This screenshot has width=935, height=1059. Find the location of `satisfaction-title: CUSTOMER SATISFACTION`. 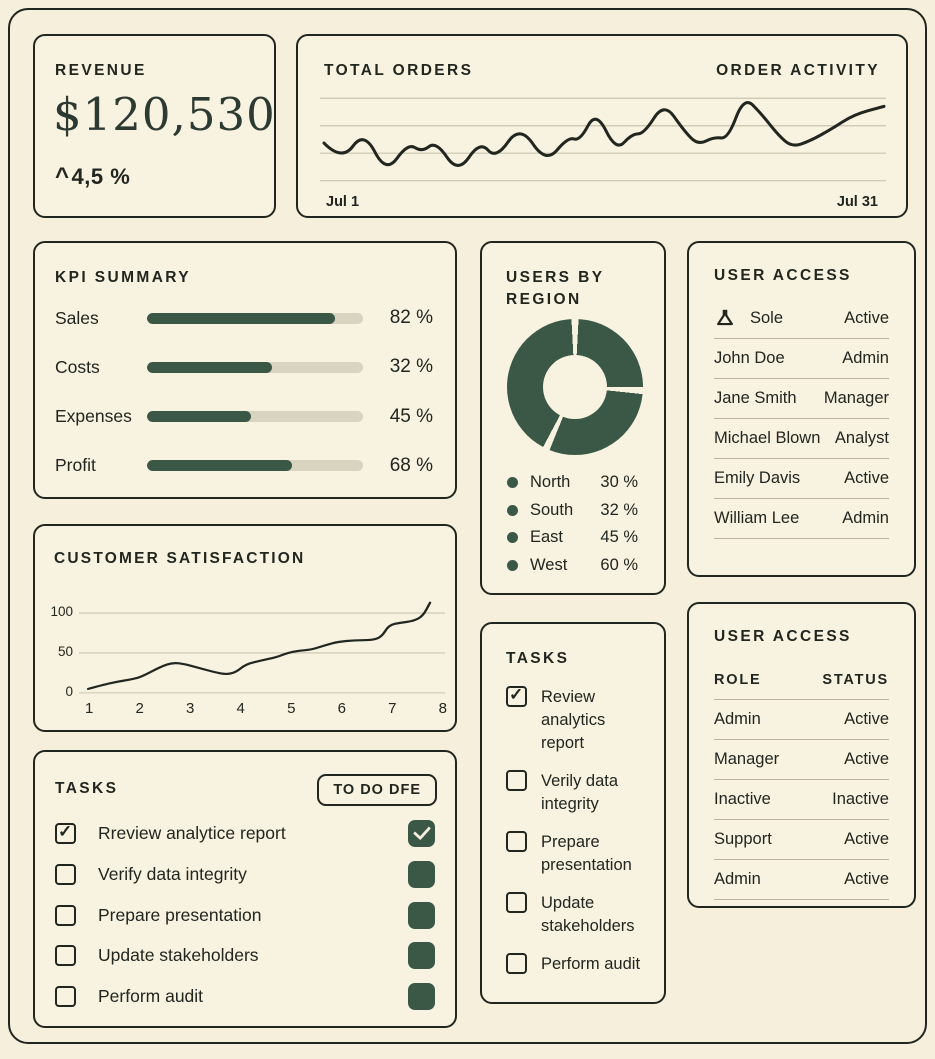

satisfaction-title: CUSTOMER SATISFACTION is located at coordinates (180, 558).